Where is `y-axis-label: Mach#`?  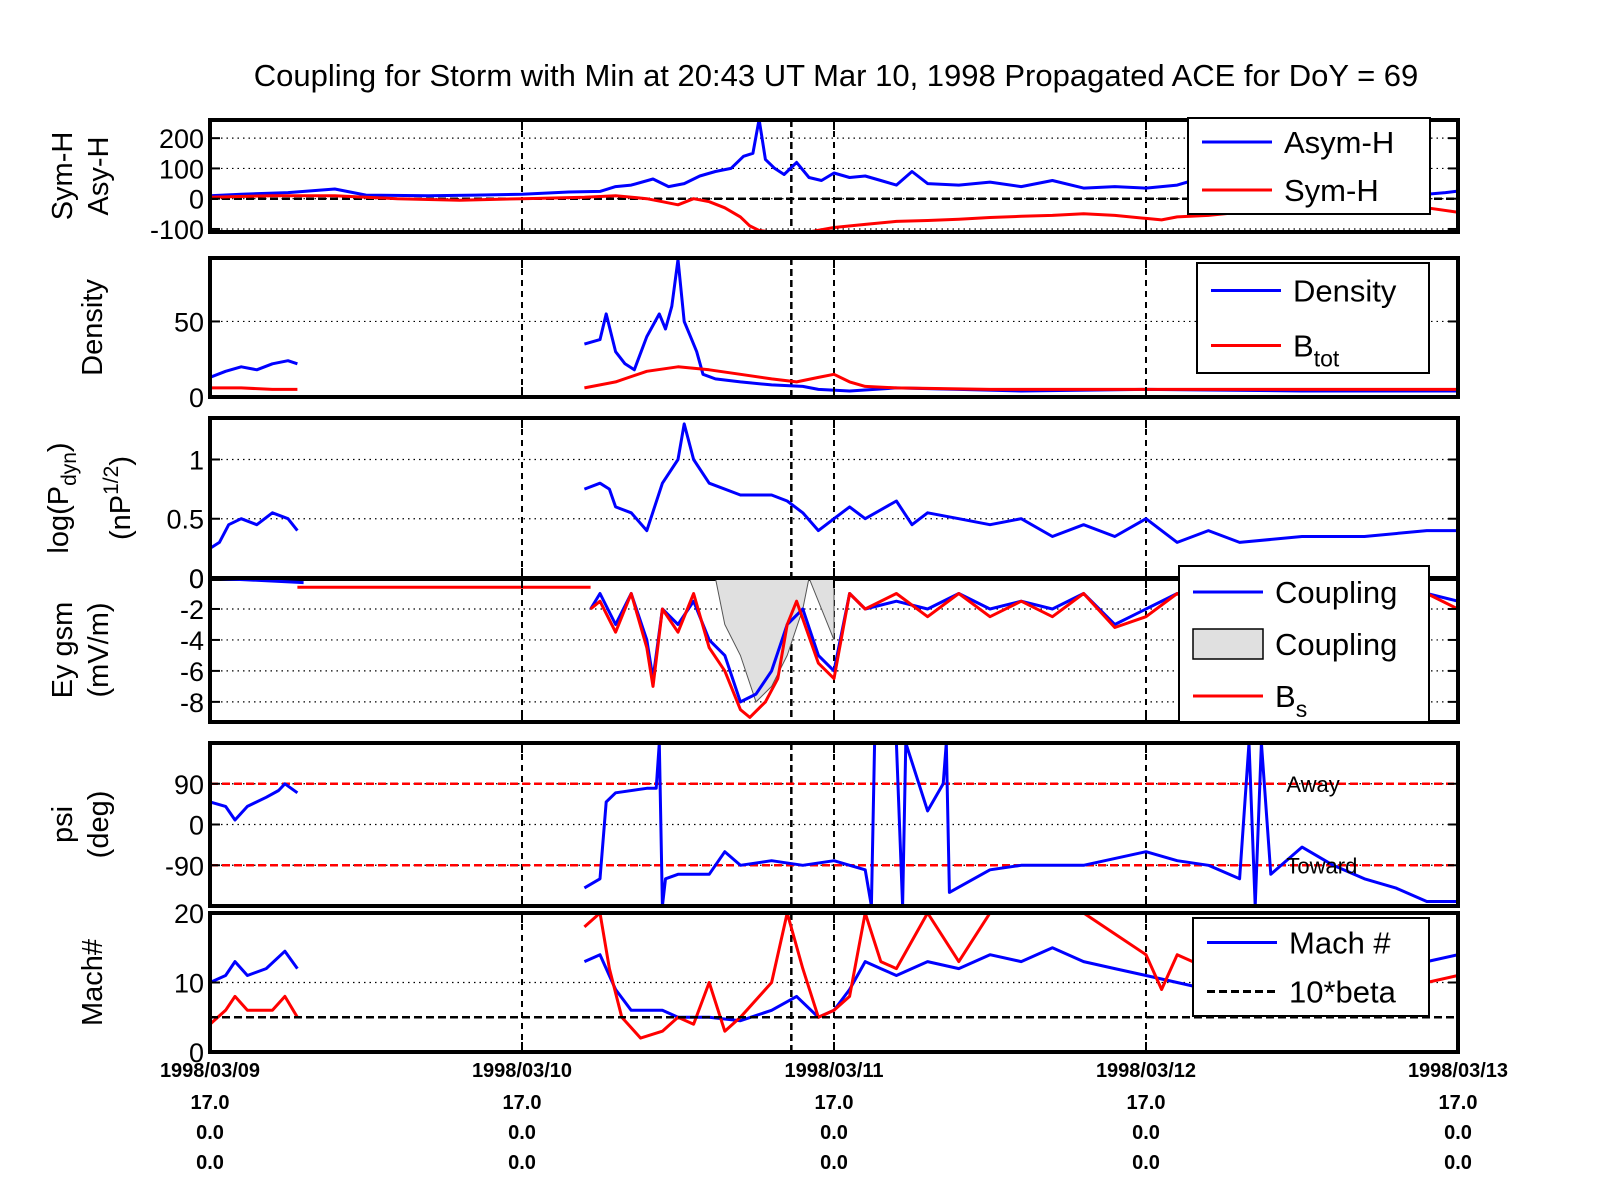 y-axis-label: Mach# is located at coordinates (93, 982).